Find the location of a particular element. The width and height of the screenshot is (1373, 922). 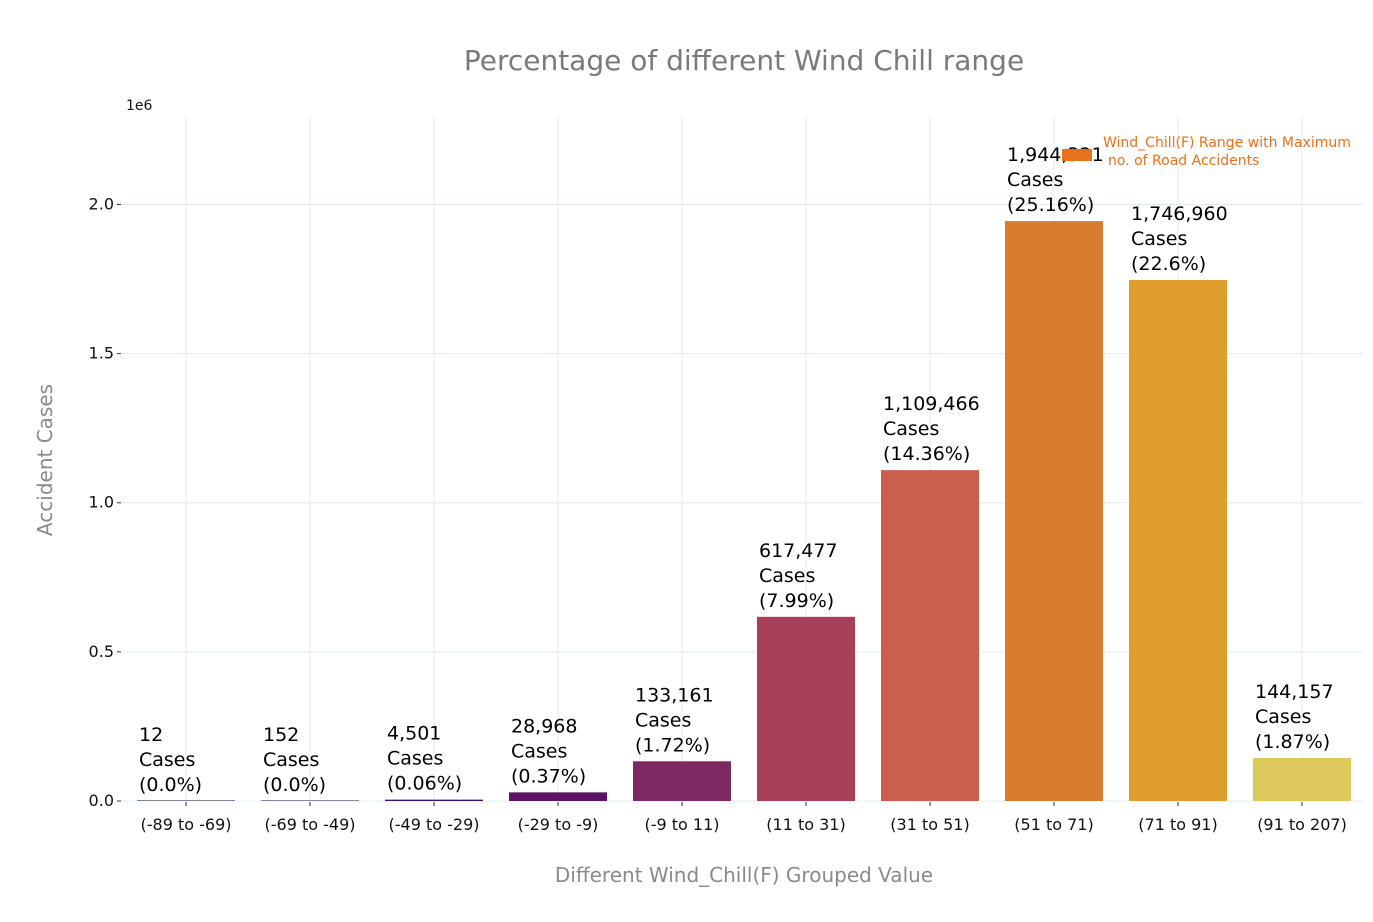

y-tick-label: 1.0 is located at coordinates (101, 502).